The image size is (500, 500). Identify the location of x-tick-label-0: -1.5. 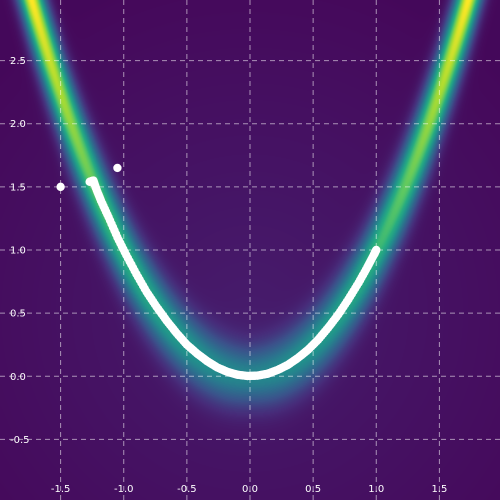
(61, 489).